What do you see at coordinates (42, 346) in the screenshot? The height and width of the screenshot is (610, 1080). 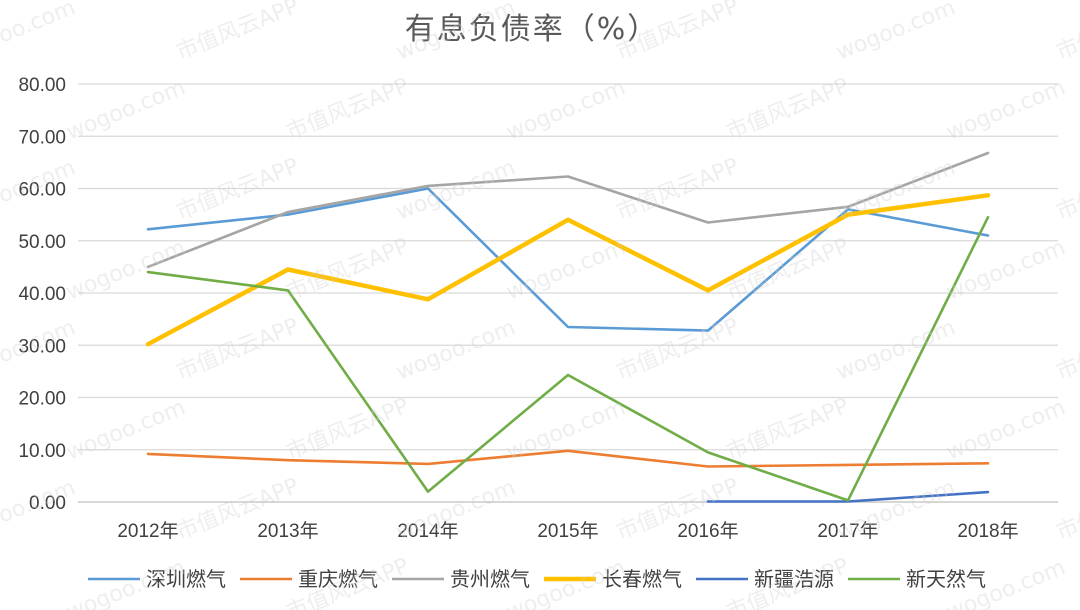 I see `y-tick-label: 30.00` at bounding box center [42, 346].